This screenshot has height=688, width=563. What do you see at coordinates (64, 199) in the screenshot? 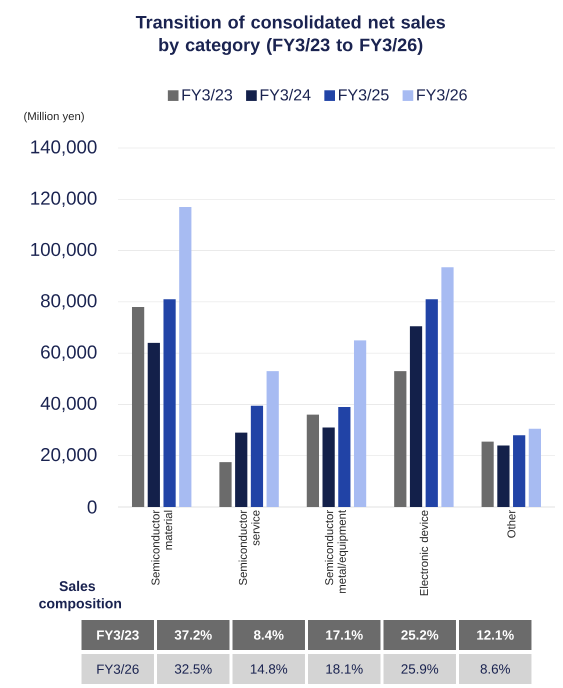
I see `y-tick-label: 120,000` at bounding box center [64, 199].